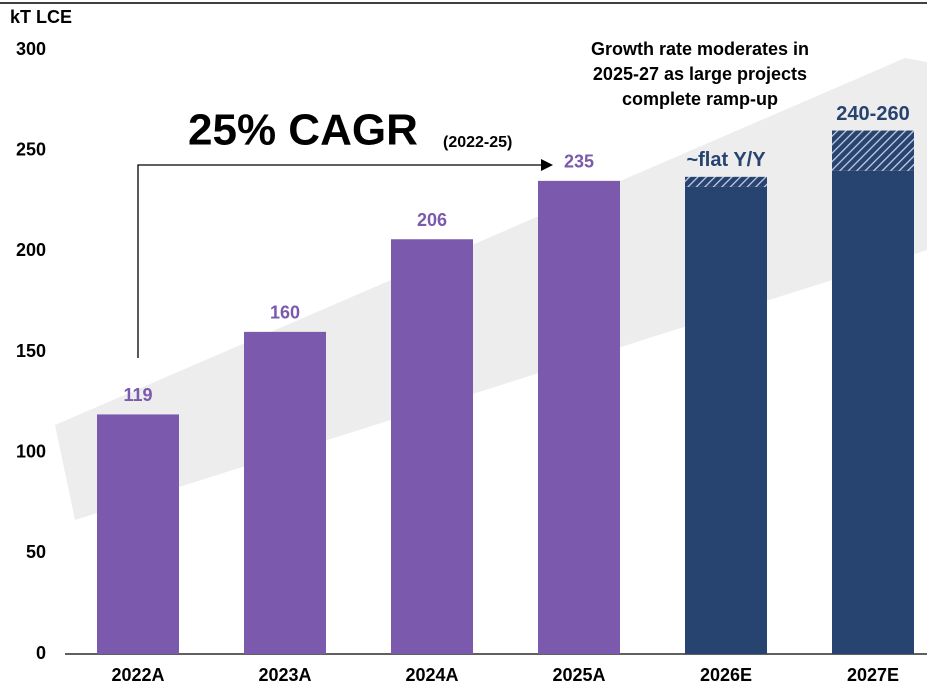  Describe the element at coordinates (137, 675) in the screenshot. I see `x-tick-label: 2022A` at that location.